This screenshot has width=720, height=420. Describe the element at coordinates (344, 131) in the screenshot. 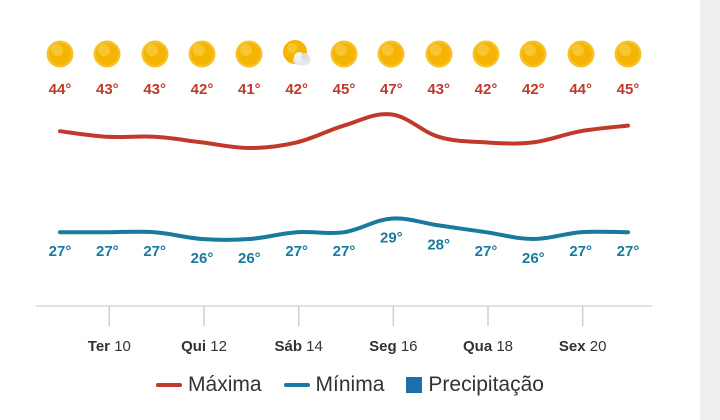

I see `max-temperature-line` at that location.